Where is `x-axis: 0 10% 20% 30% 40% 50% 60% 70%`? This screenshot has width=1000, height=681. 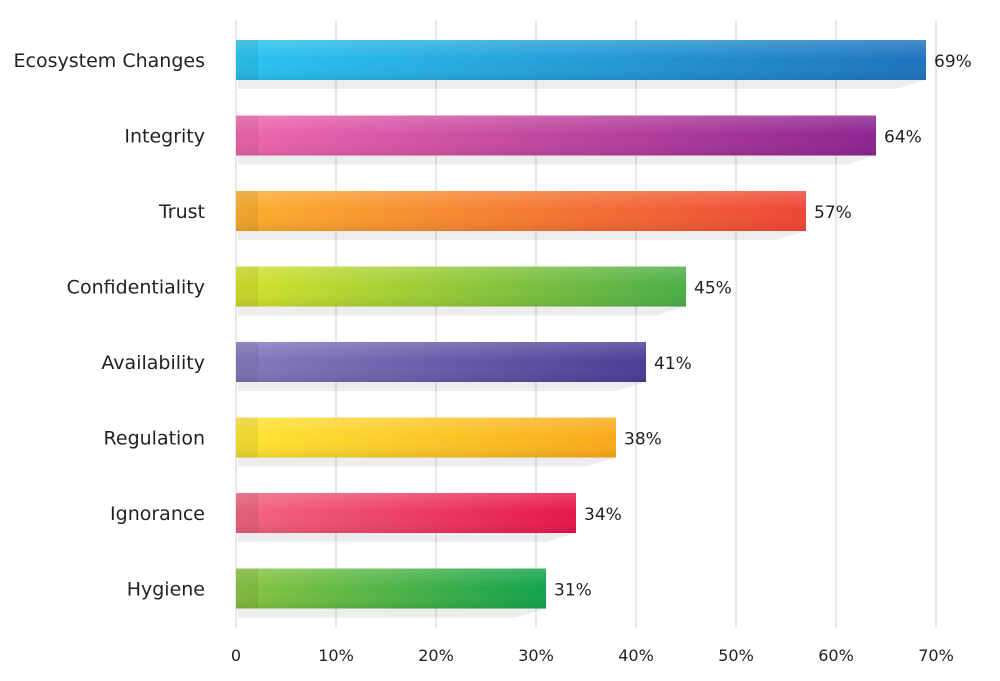 x-axis: 0 10% 20% 30% 40% 50% 60% 70% is located at coordinates (592, 655).